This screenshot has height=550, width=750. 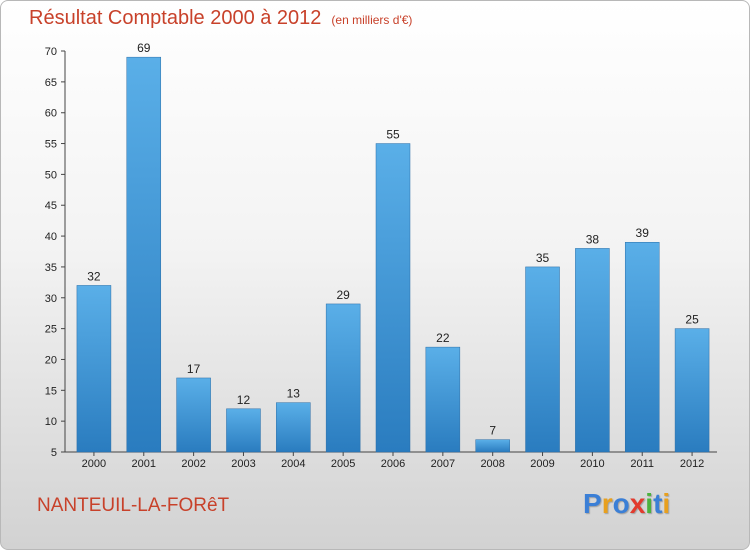 What do you see at coordinates (343, 464) in the screenshot?
I see `x-tick-label-2005: 2005` at bounding box center [343, 464].